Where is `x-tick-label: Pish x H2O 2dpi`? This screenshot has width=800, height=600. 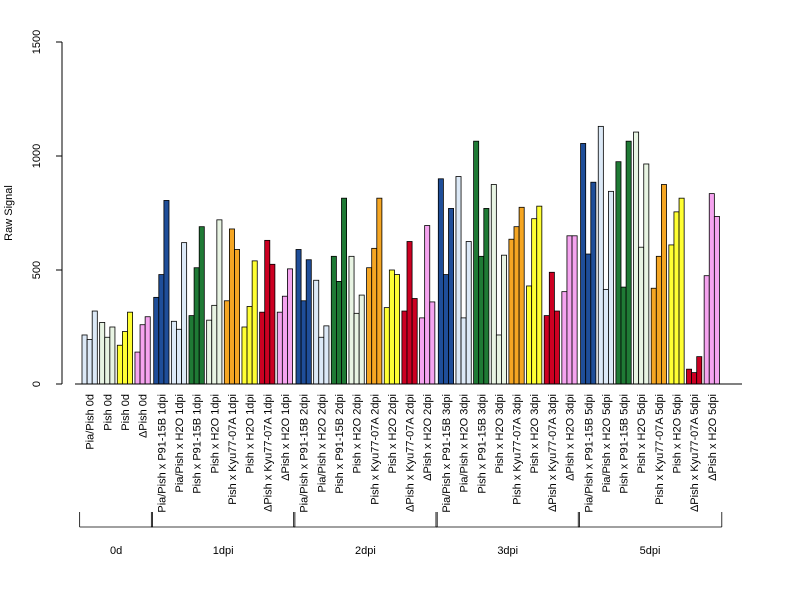
x-tick-label: Pish x H2O 2dpi is located at coordinates (393, 433).